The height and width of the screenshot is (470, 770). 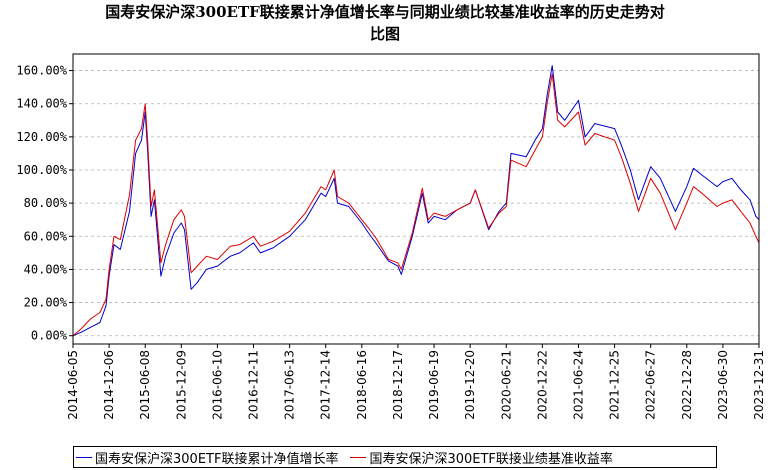 I want to click on y-tick-label: 100.00%, so click(x=41, y=170).